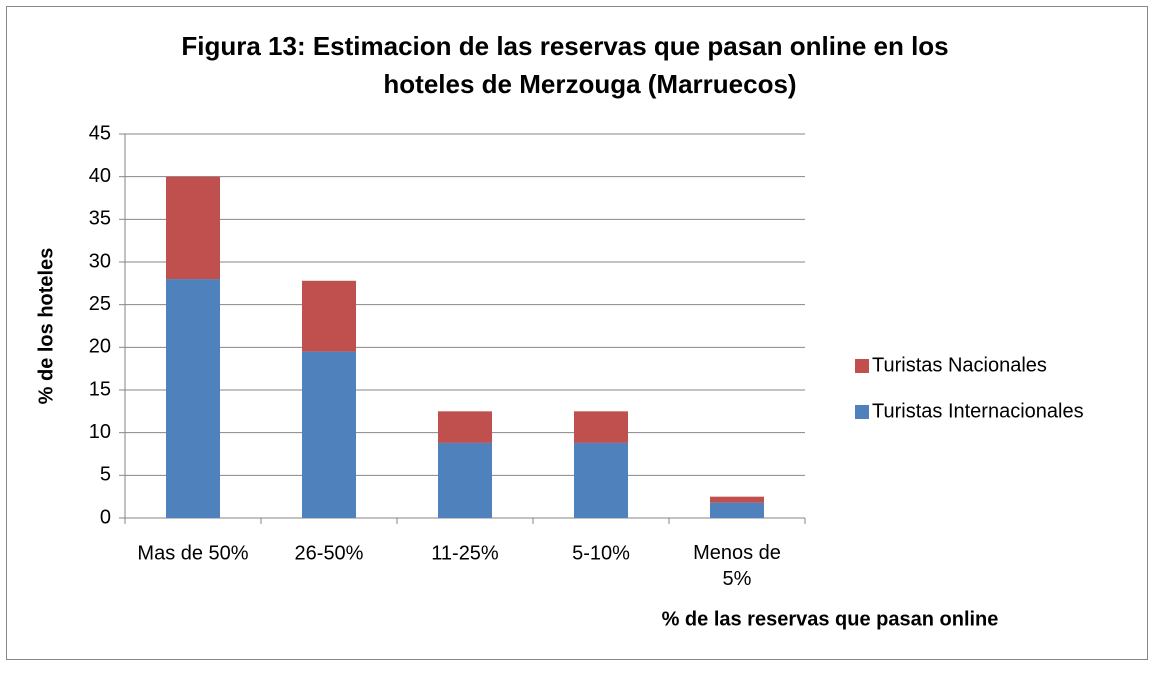  I want to click on chart-title: hoteles de Merzouga (Marruecos), so click(589, 84).